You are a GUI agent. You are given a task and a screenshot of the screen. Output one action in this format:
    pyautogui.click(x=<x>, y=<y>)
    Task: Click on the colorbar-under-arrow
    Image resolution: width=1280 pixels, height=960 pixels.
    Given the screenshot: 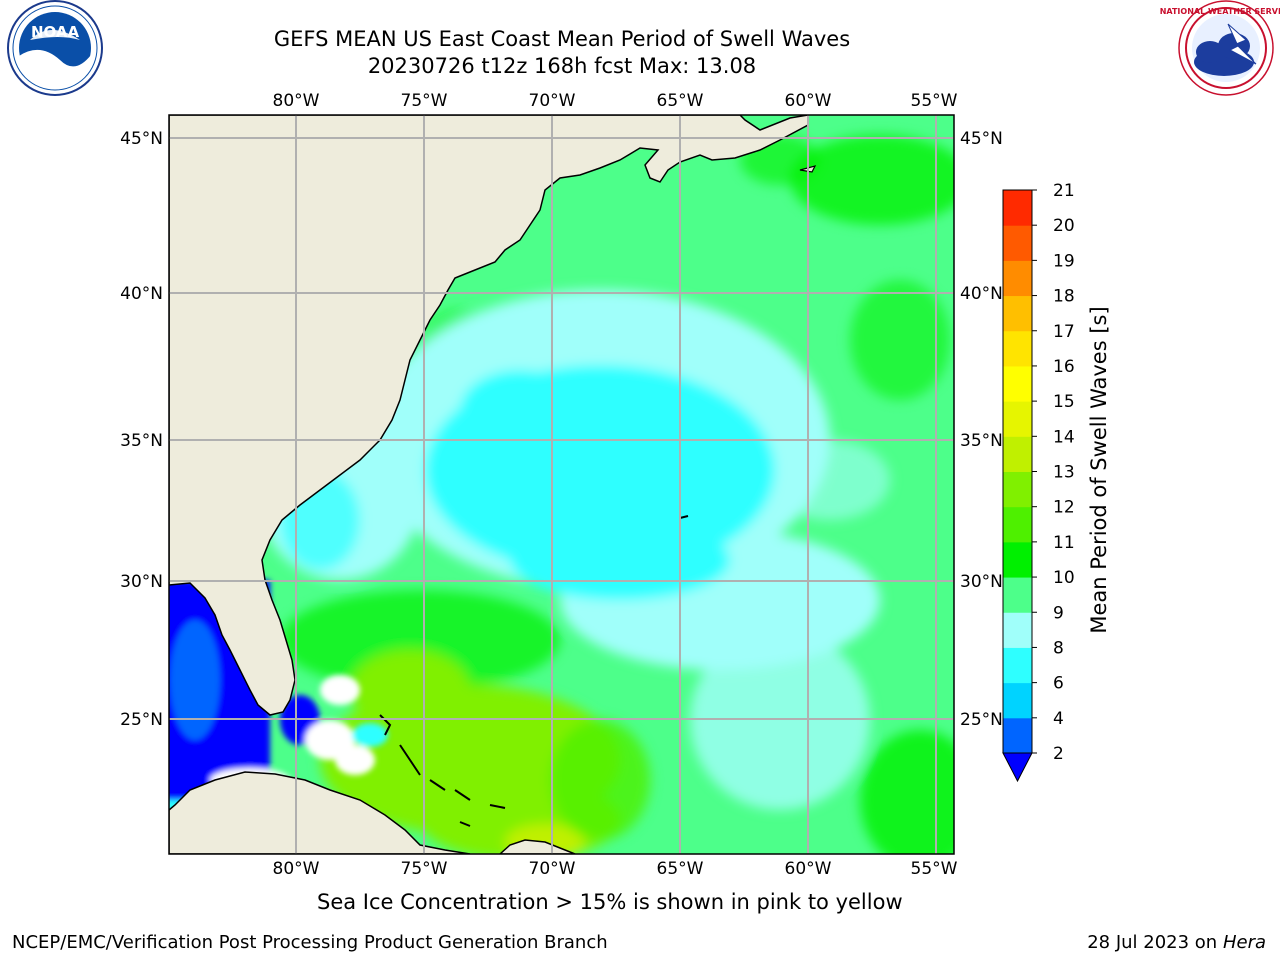 What is the action you would take?
    pyautogui.click(x=1017, y=767)
    